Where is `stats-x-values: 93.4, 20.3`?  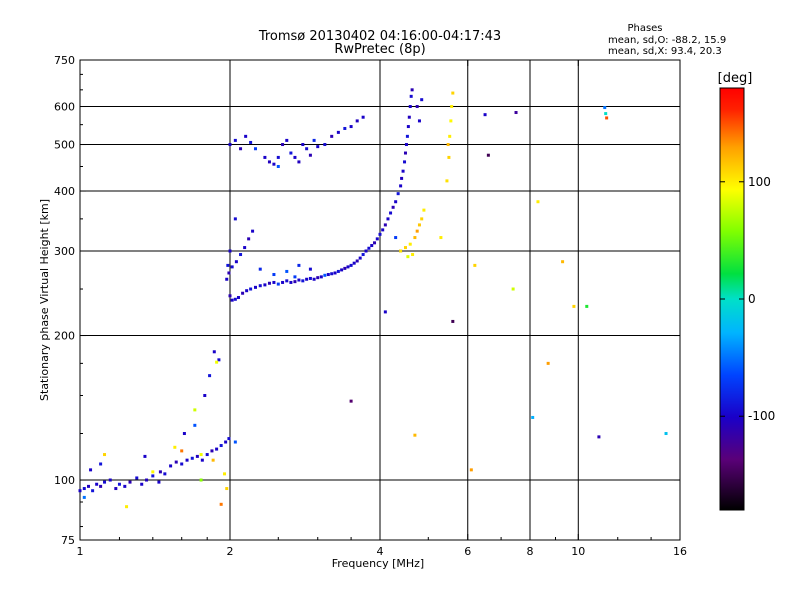 stats-x-values: 93.4, 20.3 is located at coordinates (696, 51).